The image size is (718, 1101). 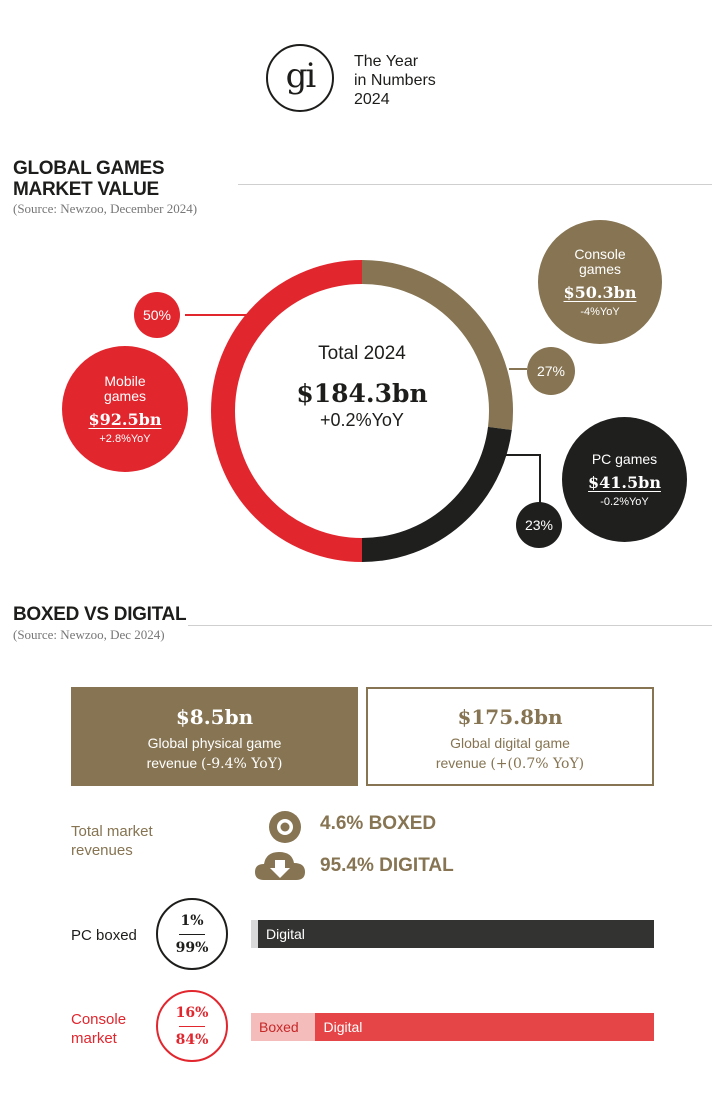 I want to click on console-digital-segment: Digital, so click(x=484, y=1027).